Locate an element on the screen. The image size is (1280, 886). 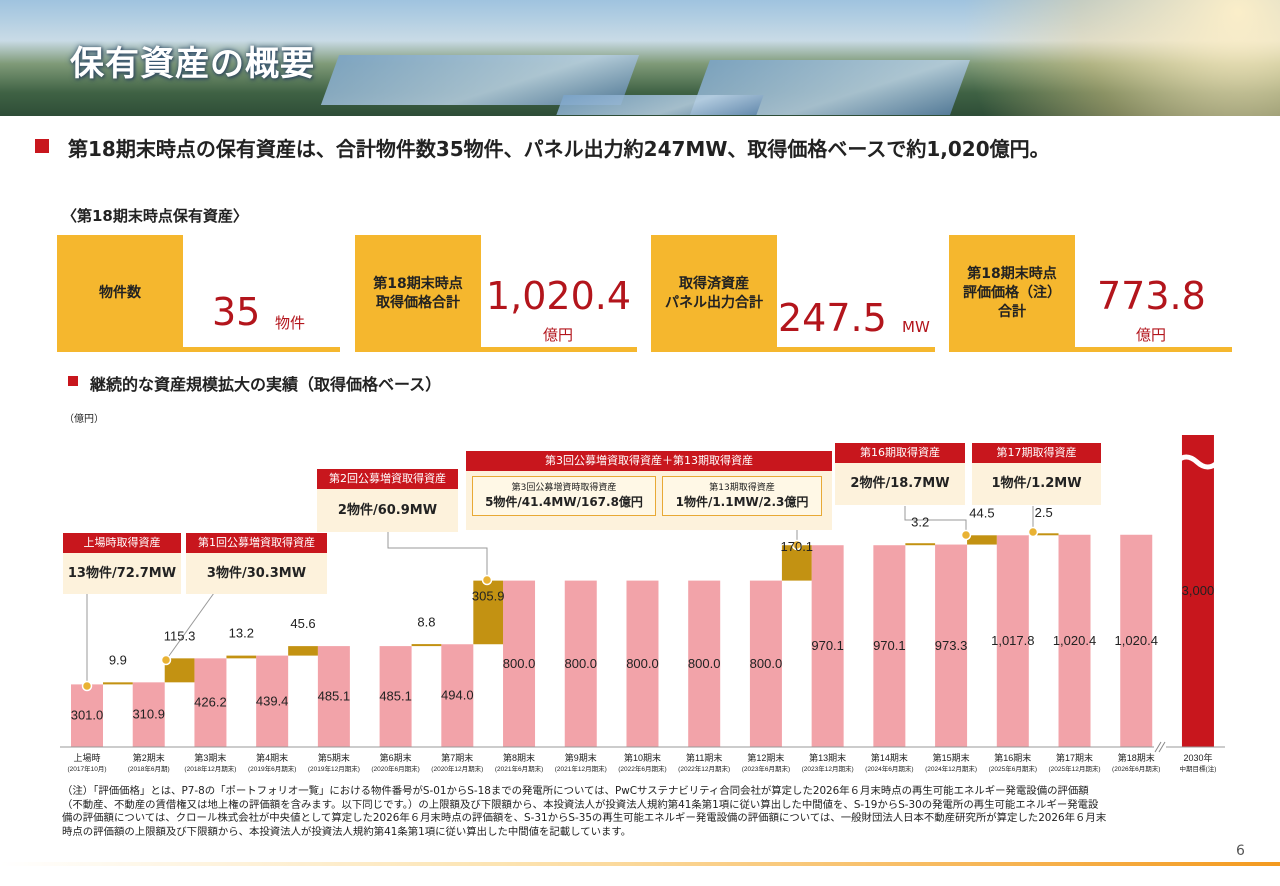
bottom-rule is located at coordinates (640, 864).